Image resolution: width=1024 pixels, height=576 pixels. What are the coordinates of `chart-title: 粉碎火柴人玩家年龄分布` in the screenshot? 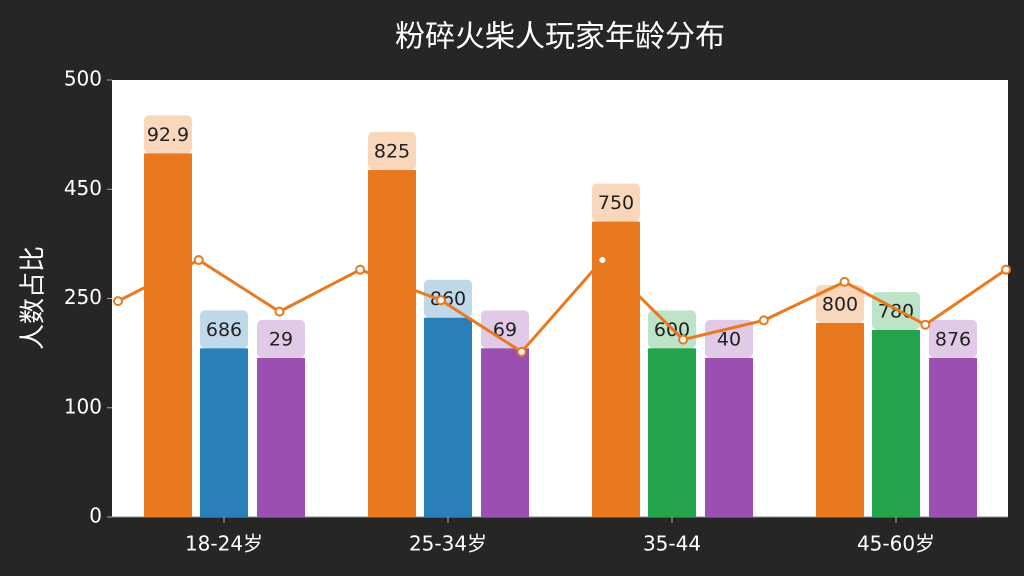 It's located at (560, 37).